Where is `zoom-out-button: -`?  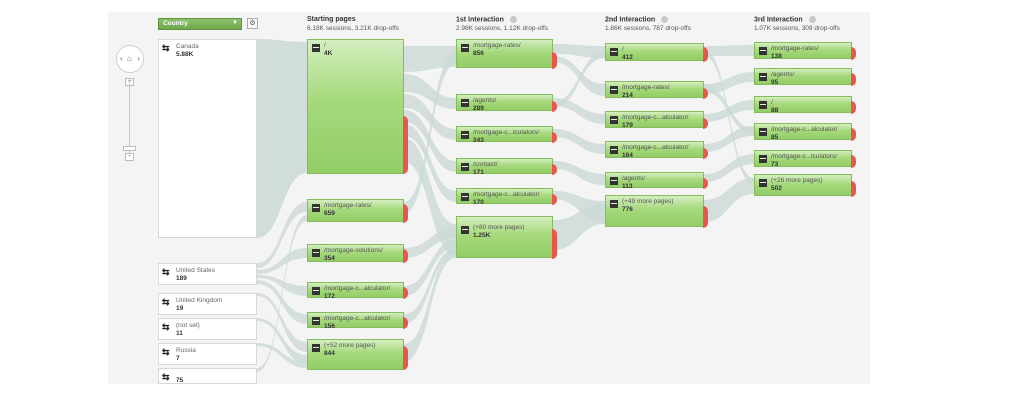
zoom-out-button: - is located at coordinates (129, 157).